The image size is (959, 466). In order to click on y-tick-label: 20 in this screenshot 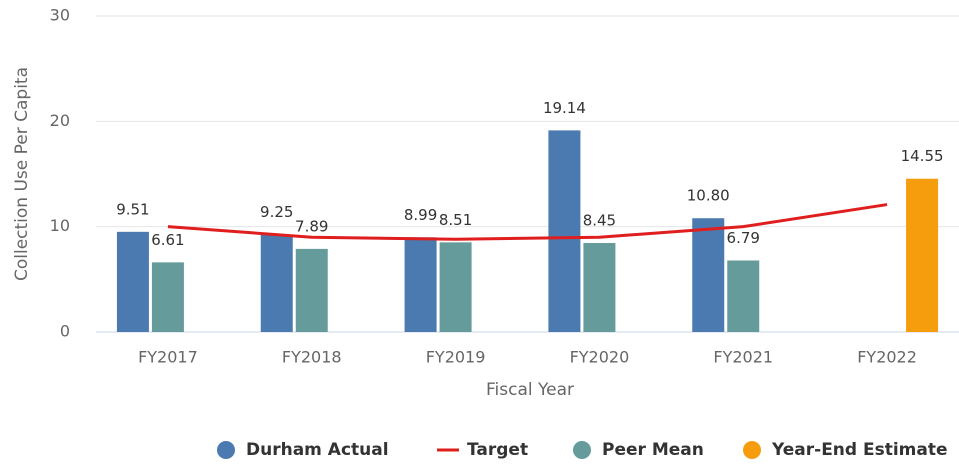, I will do `click(60, 120)`.